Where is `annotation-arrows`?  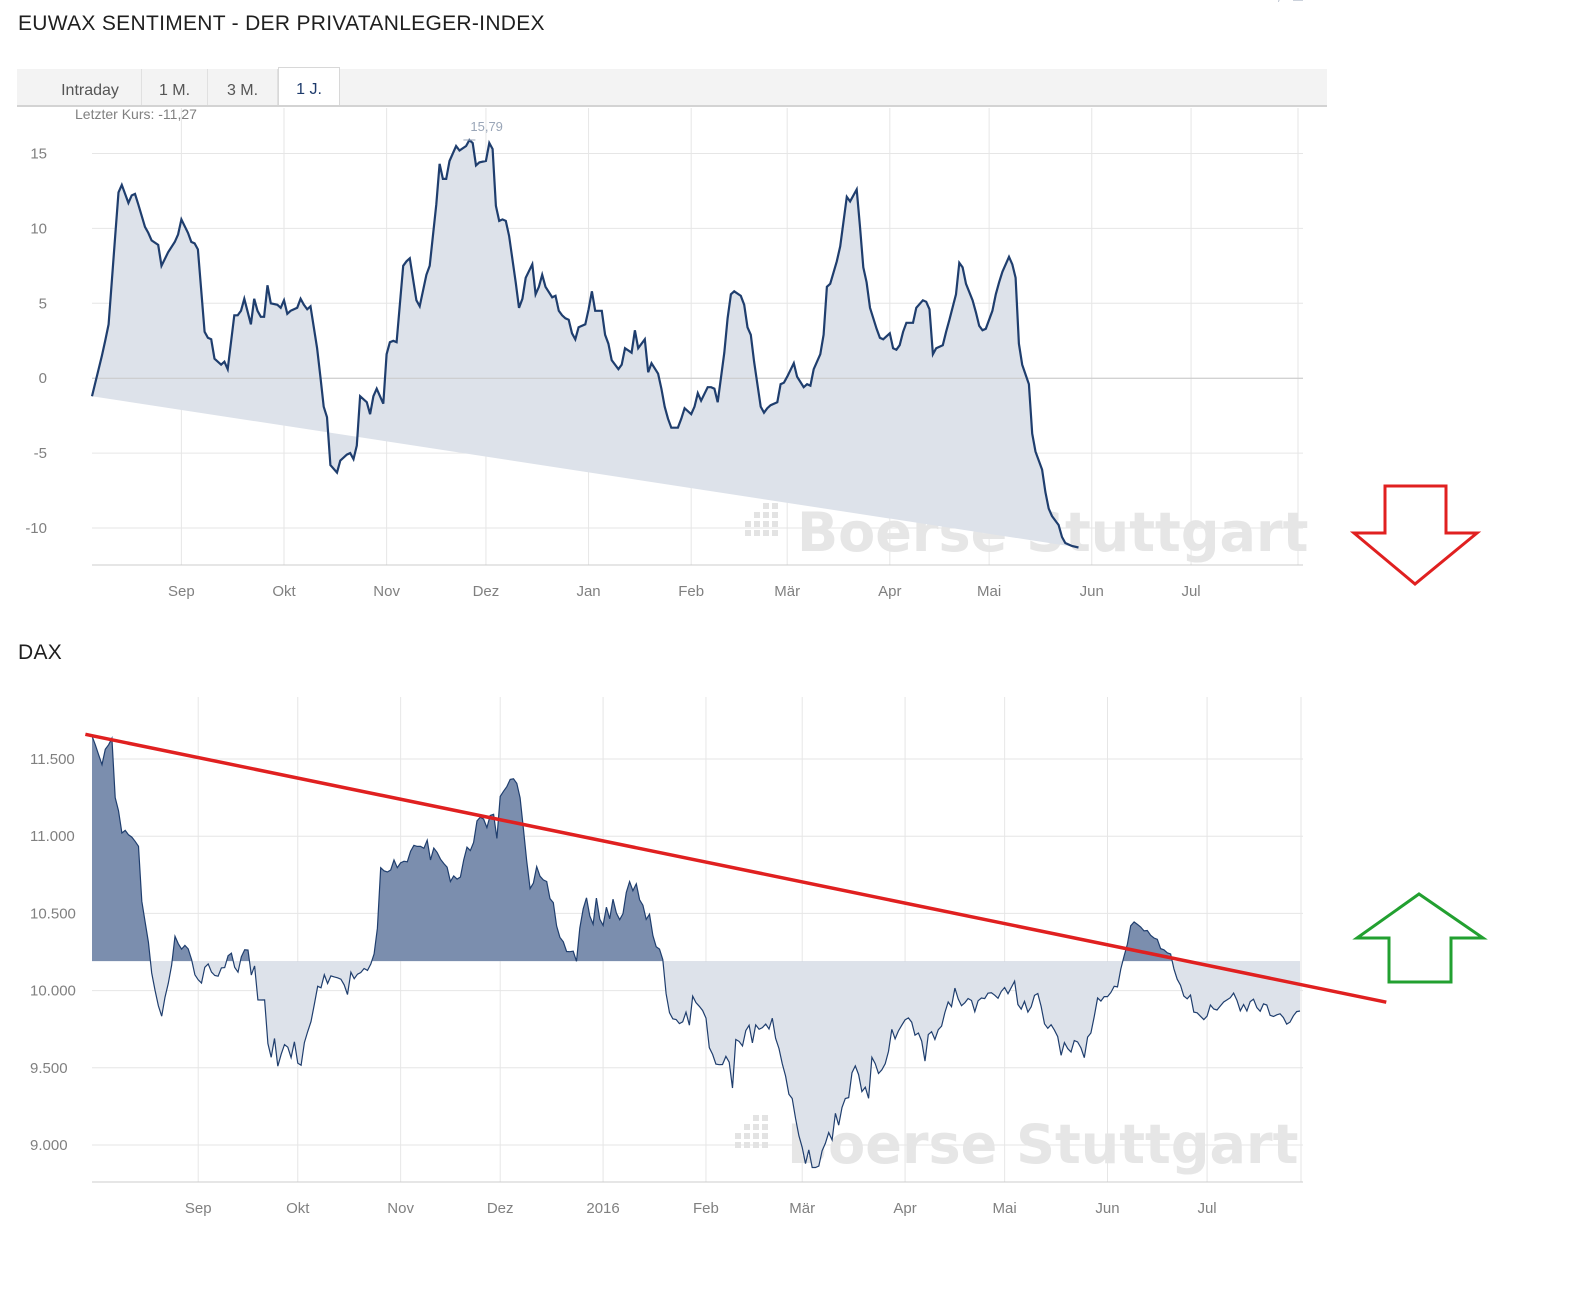 annotation-arrows is located at coordinates (1418, 734).